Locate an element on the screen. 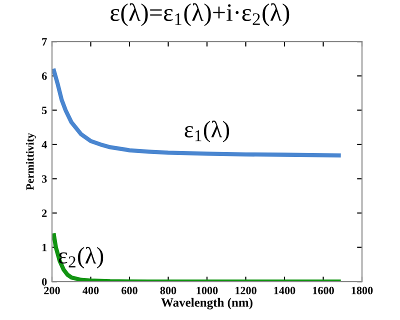  x-tick-label: 1800 is located at coordinates (362, 290).